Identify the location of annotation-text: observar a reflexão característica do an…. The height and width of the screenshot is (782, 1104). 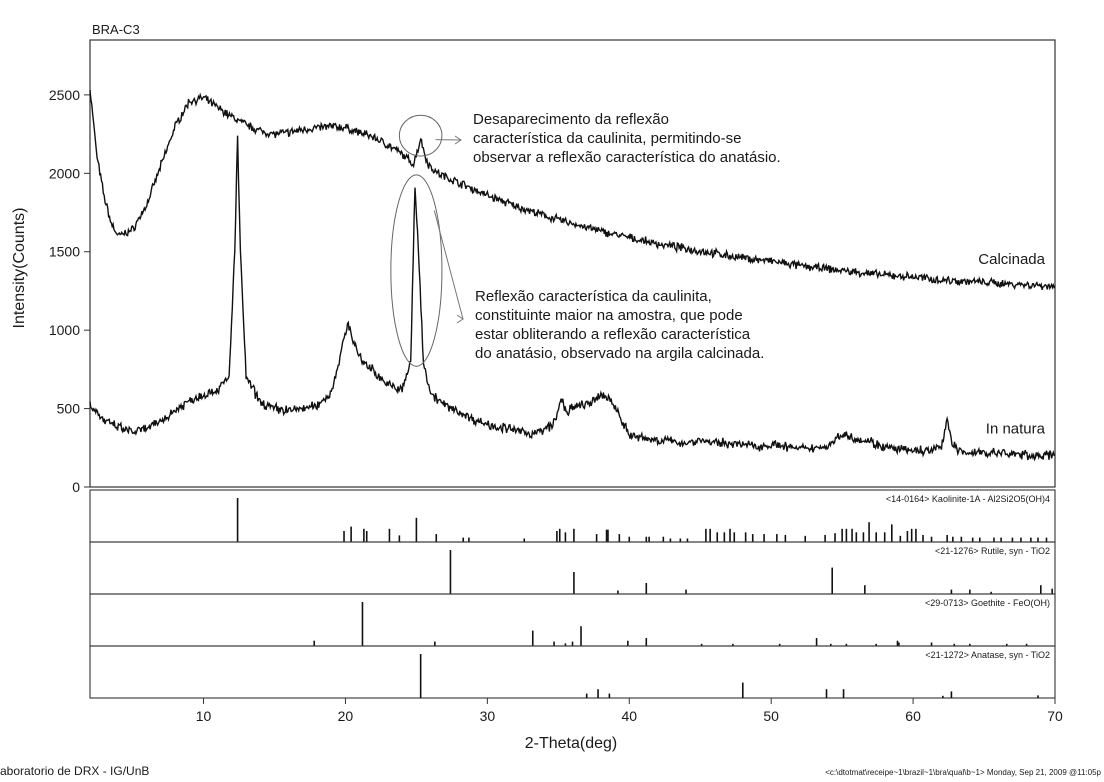
(627, 157).